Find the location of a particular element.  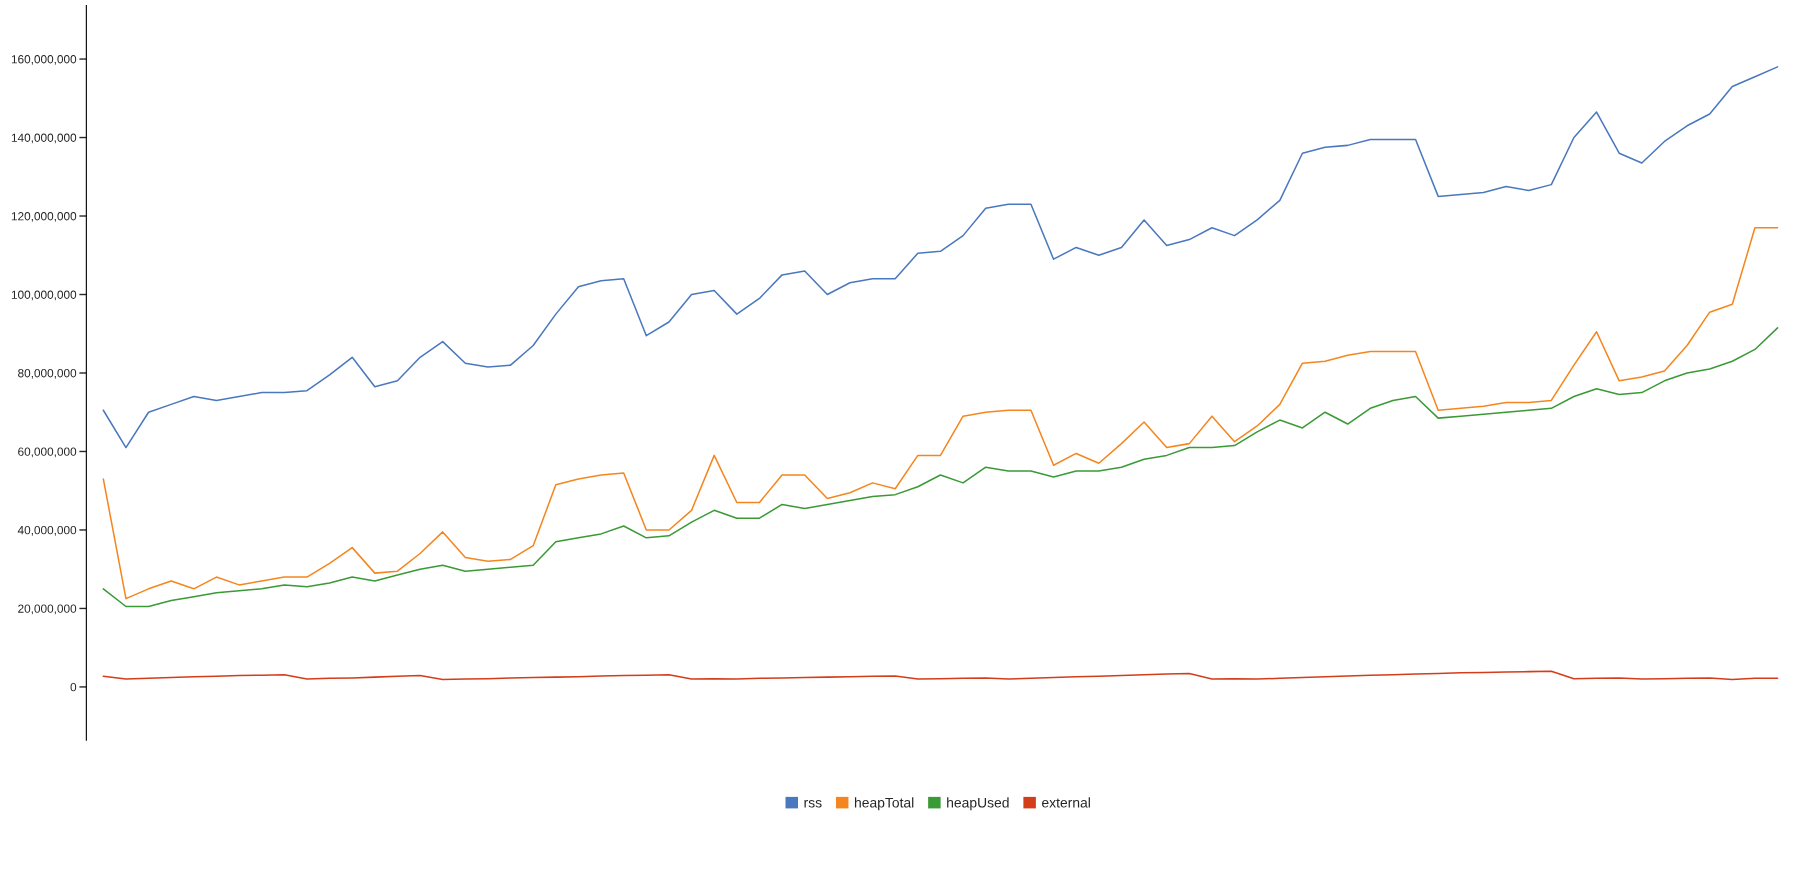

legend-label: heapTotal is located at coordinates (884, 804).